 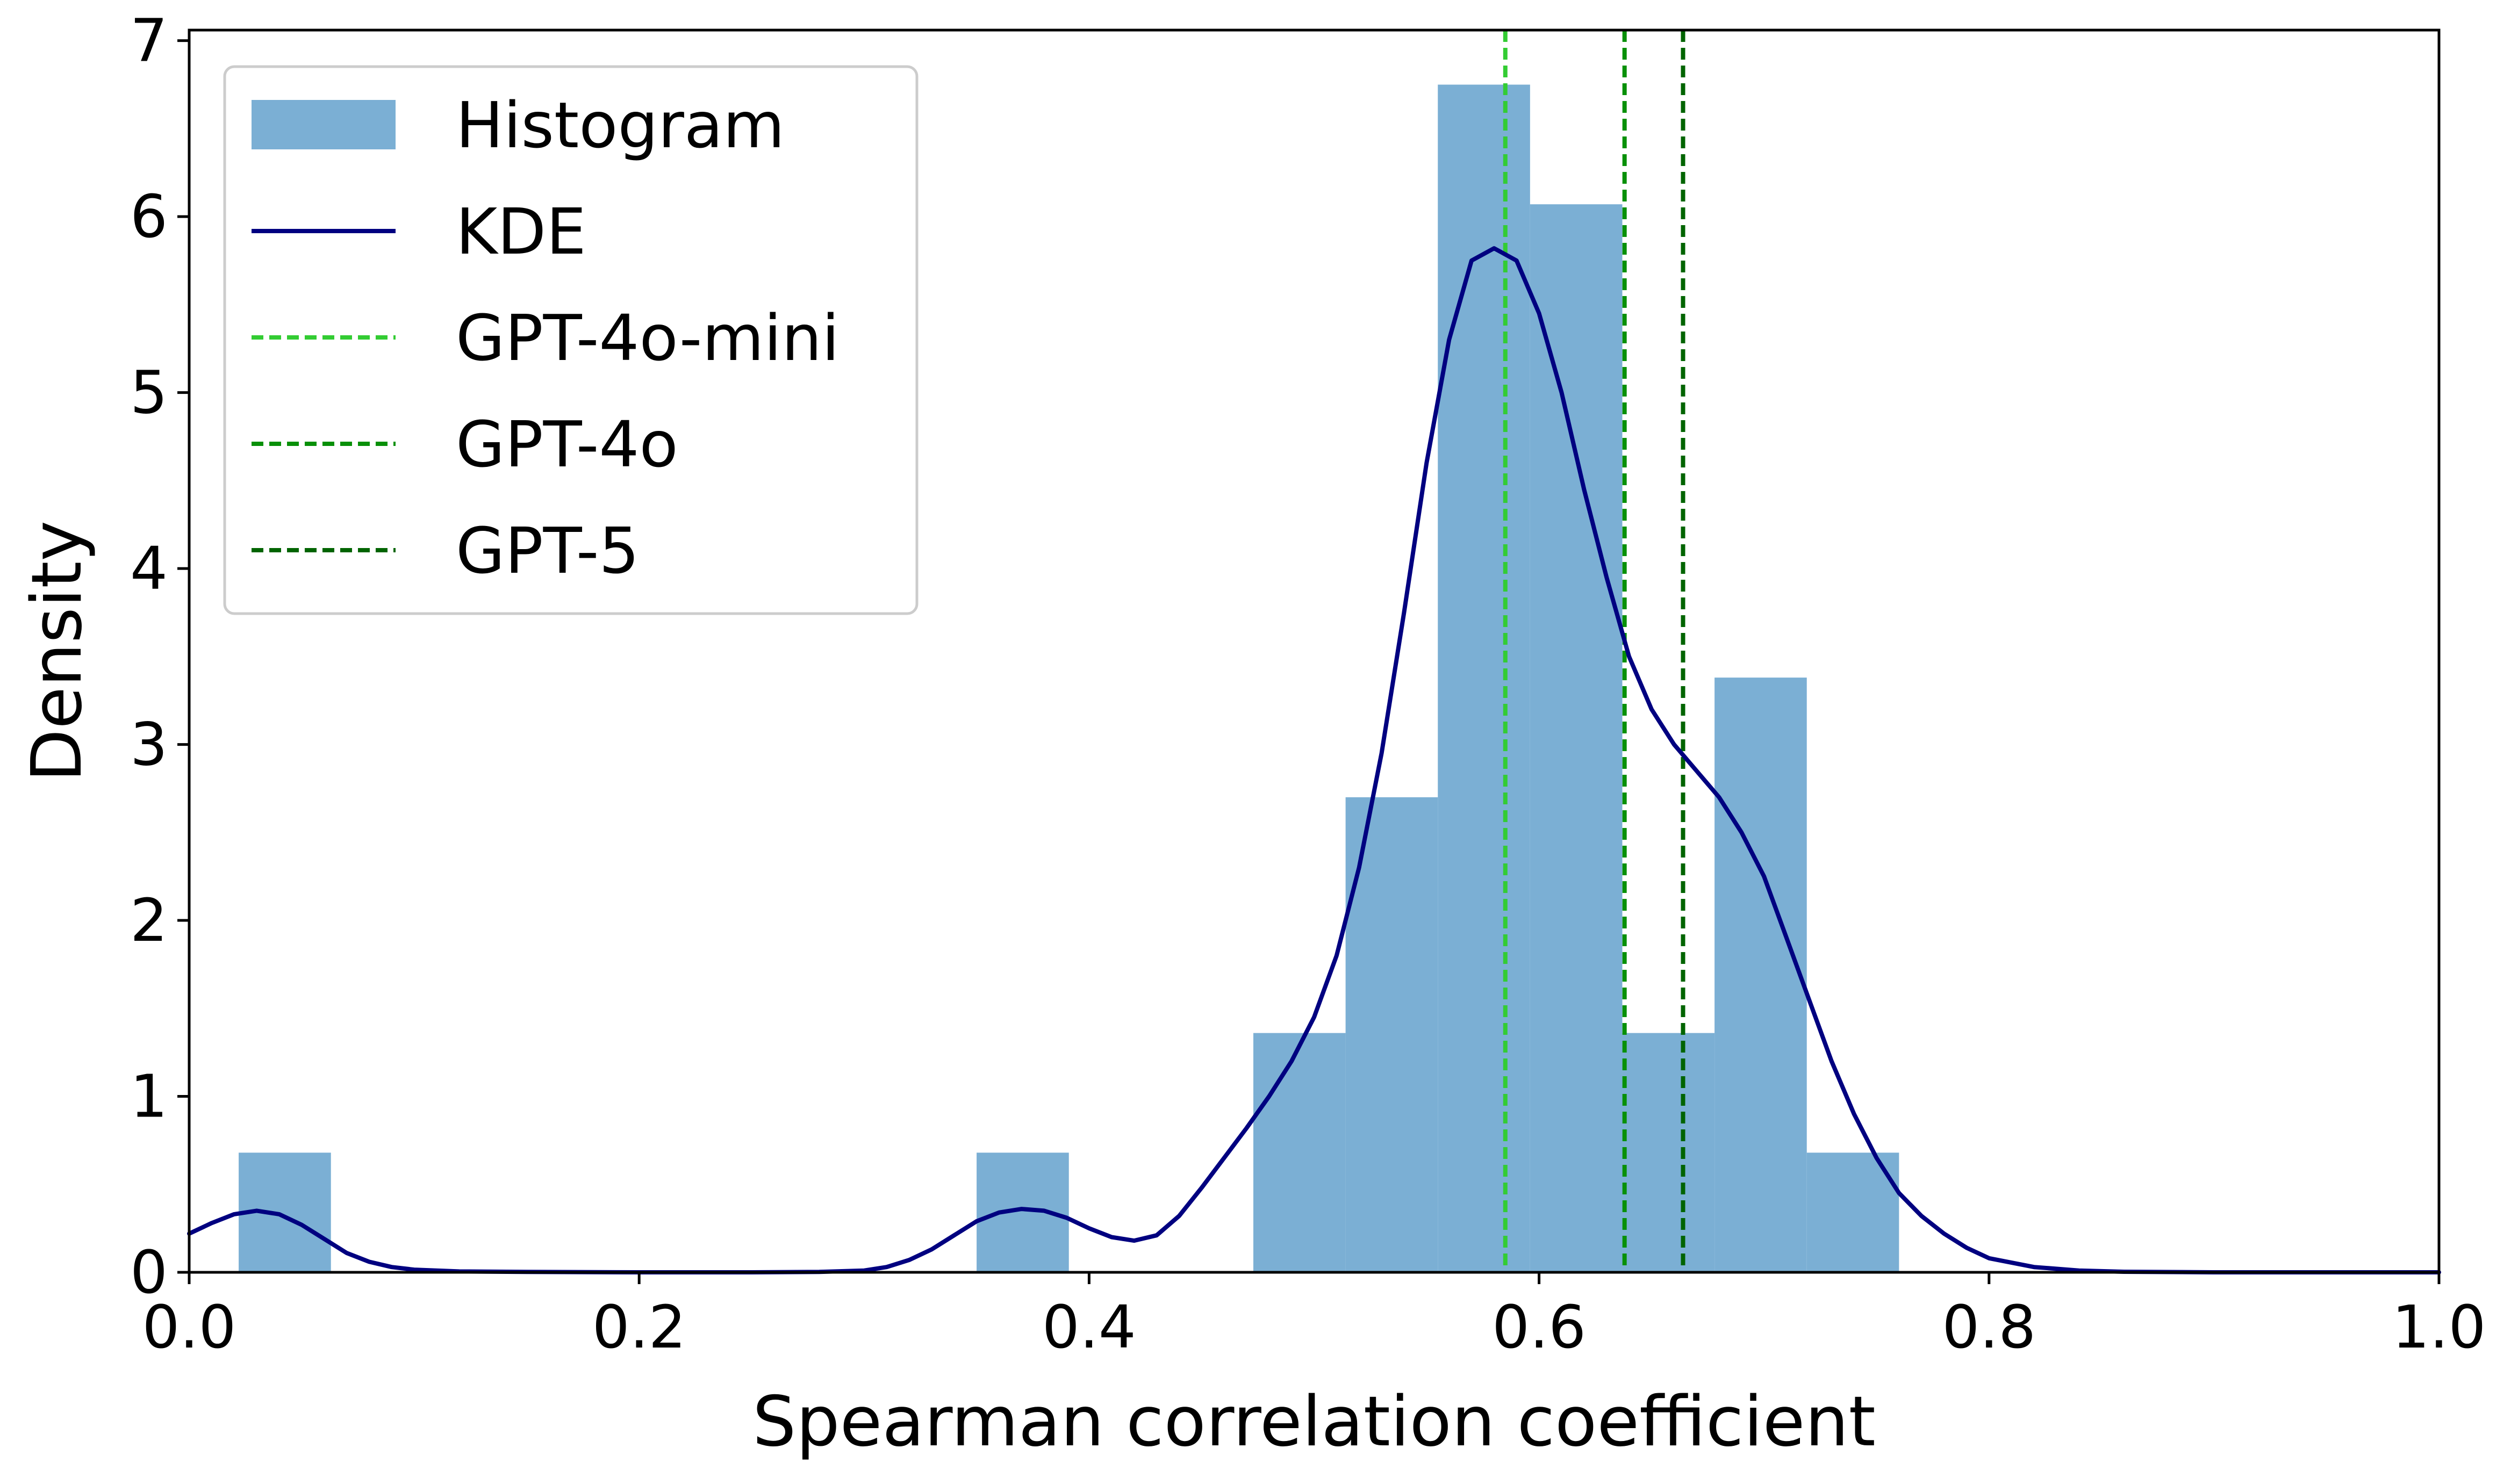 I want to click on y-tick-label: 5, so click(x=149, y=393).